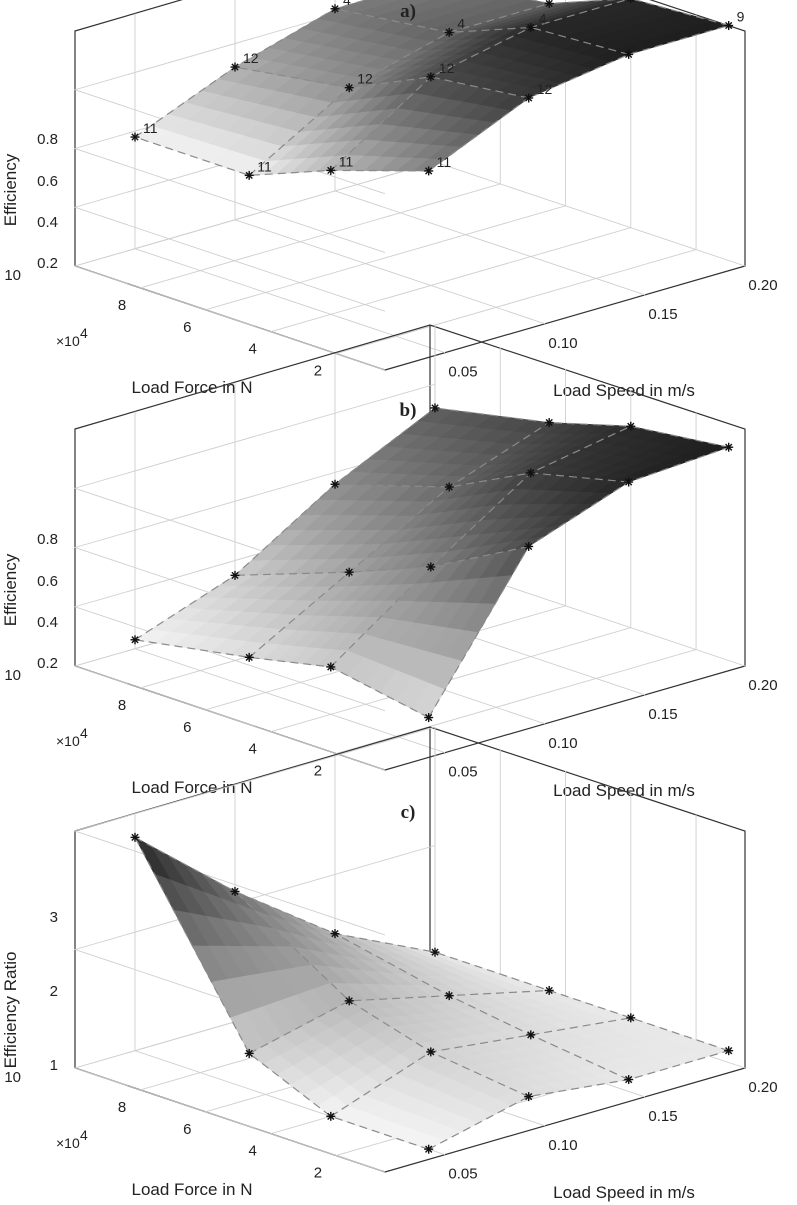 The image size is (797, 1205). What do you see at coordinates (47, 181) in the screenshot?
I see `z-tick-label: 0.6` at bounding box center [47, 181].